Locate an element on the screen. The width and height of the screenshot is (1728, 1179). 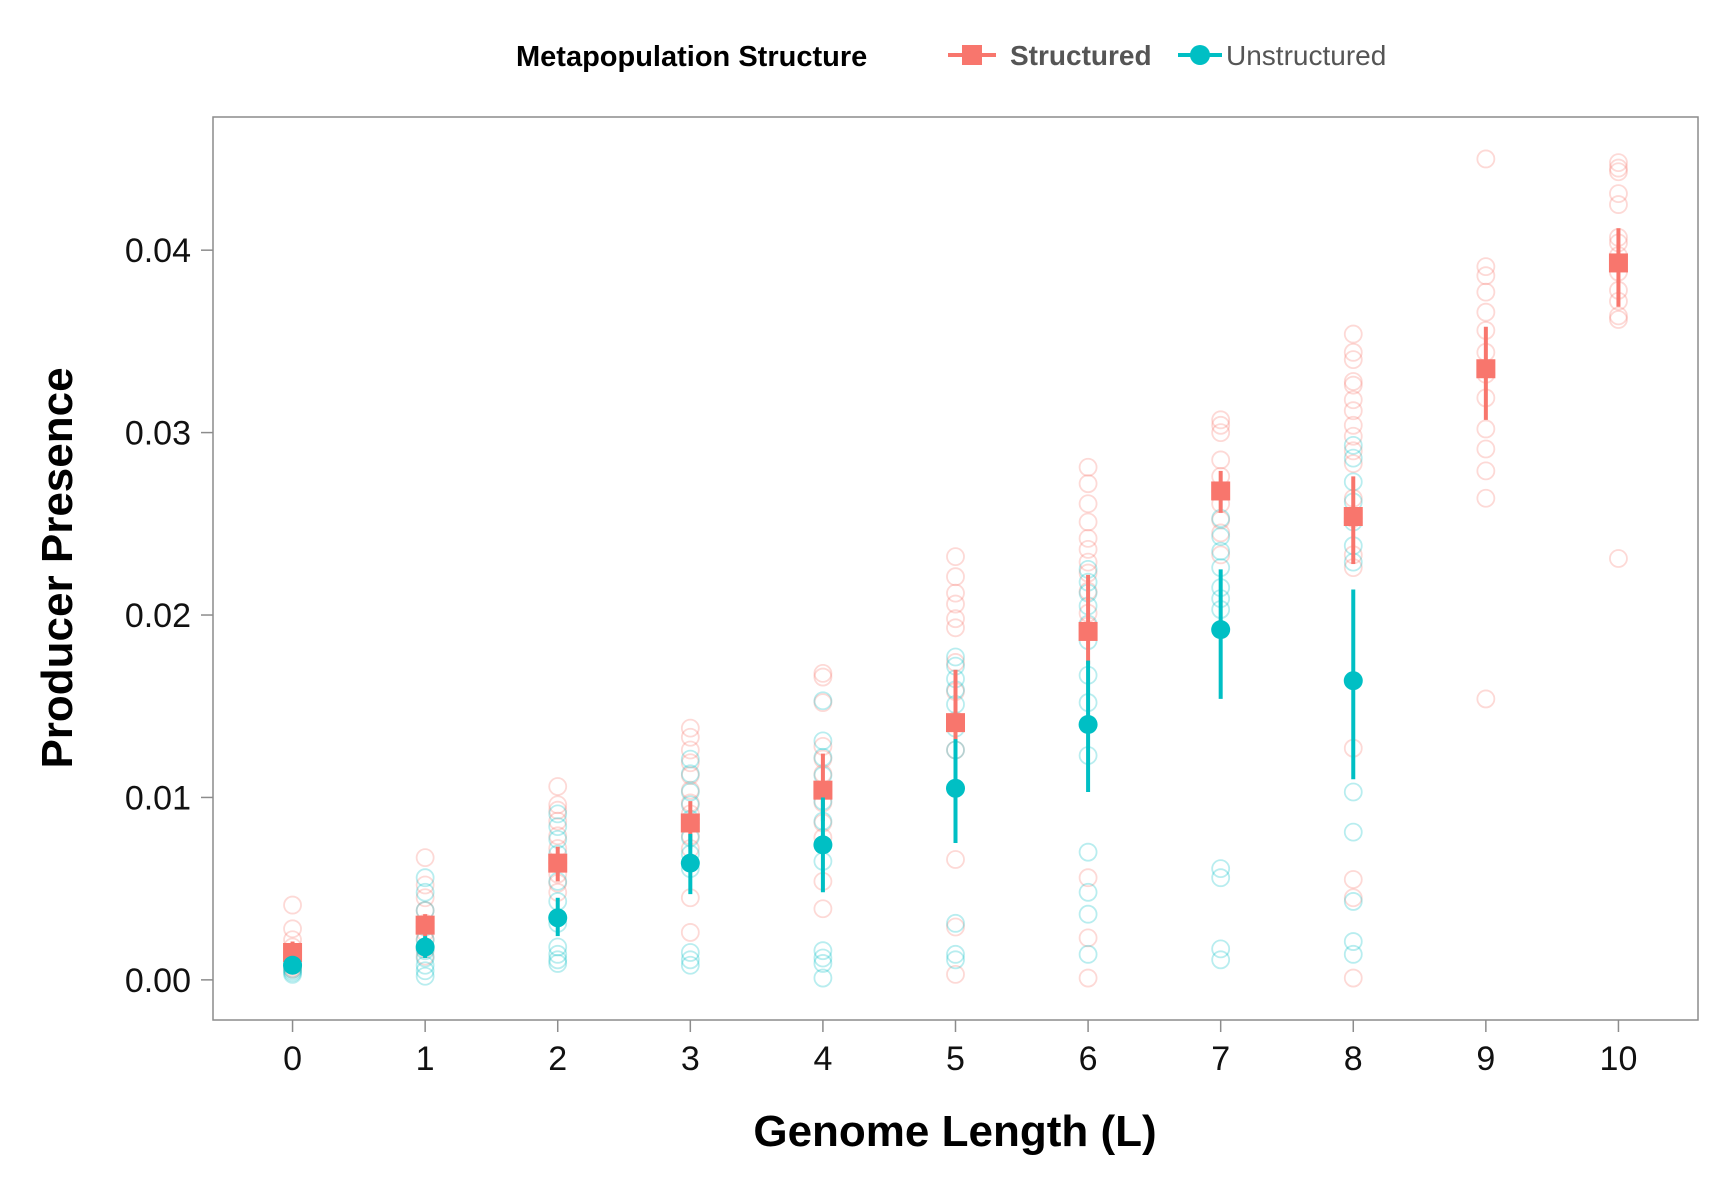
x-axis: 0 1 2 3 4 5 6 7 8 9 10 is located at coordinates (960, 1049).